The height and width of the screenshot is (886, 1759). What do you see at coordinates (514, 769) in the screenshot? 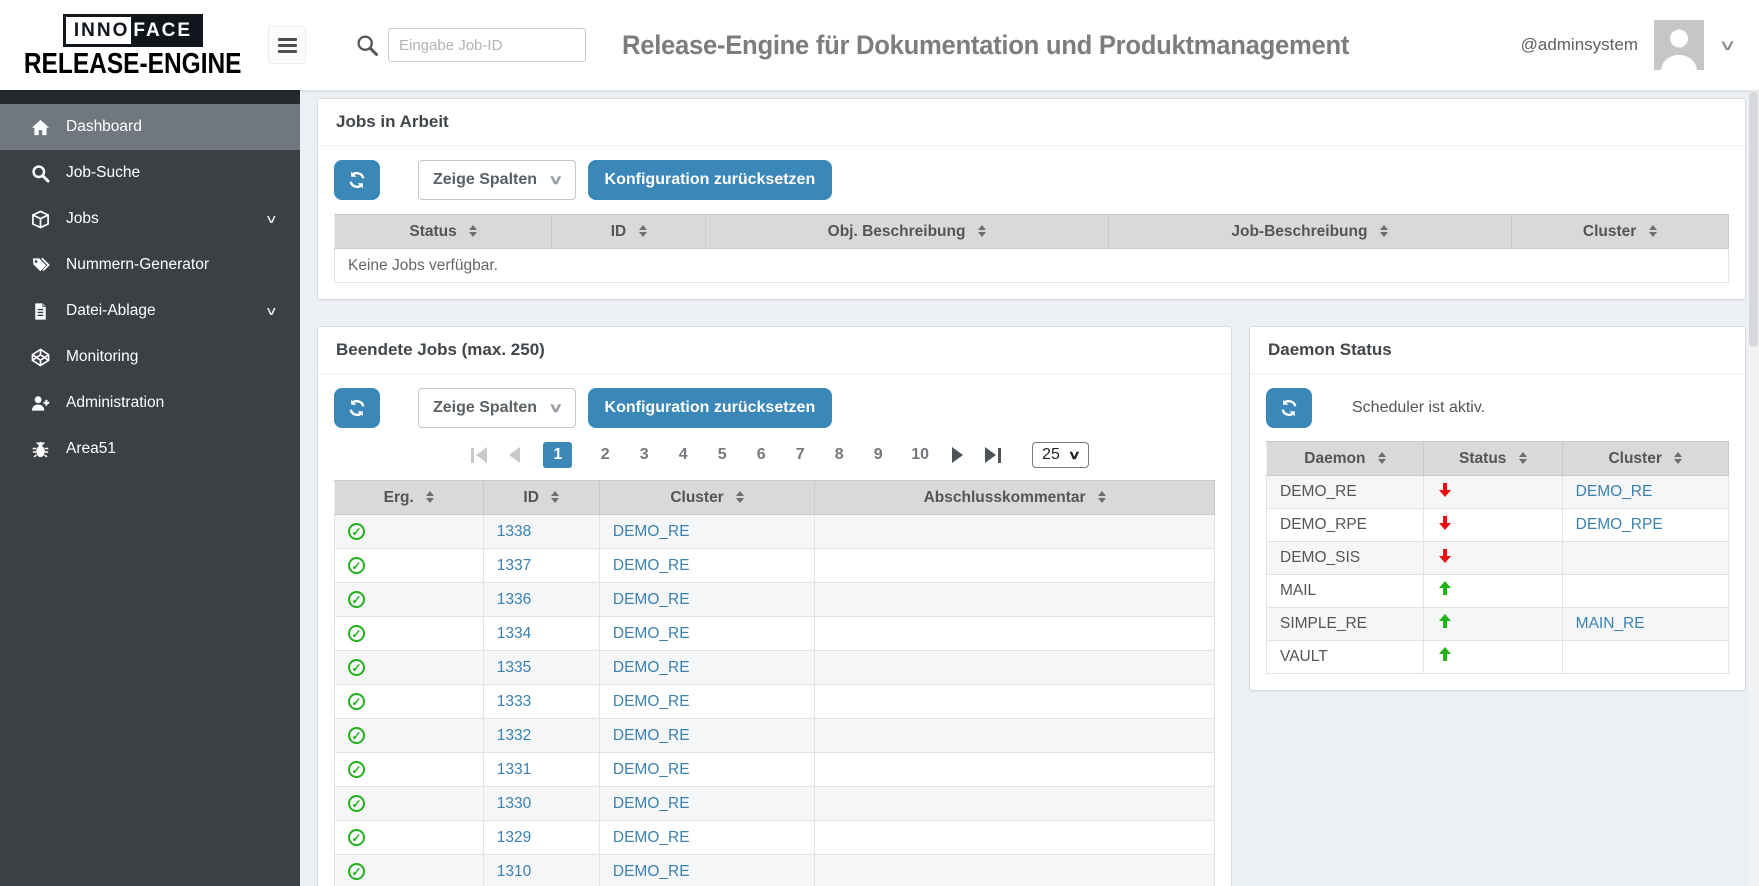
I see `job-id-link: 1331` at bounding box center [514, 769].